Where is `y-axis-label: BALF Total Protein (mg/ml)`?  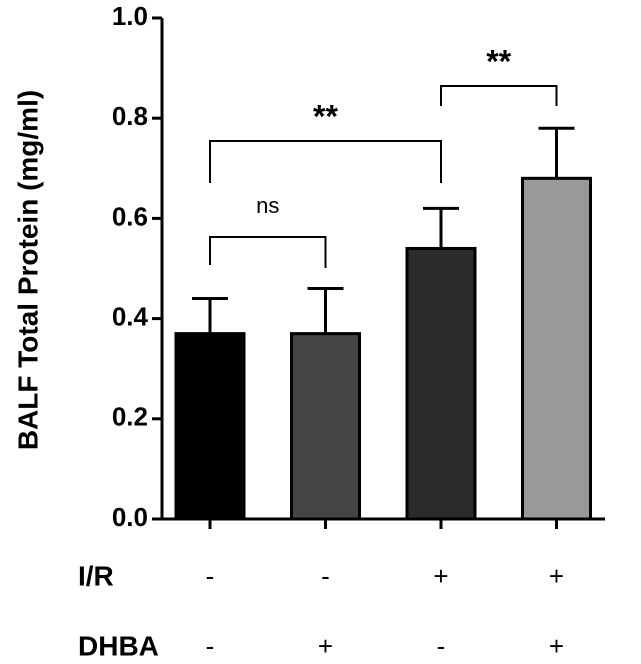
y-axis-label: BALF Total Protein (mg/ml) is located at coordinates (27, 270).